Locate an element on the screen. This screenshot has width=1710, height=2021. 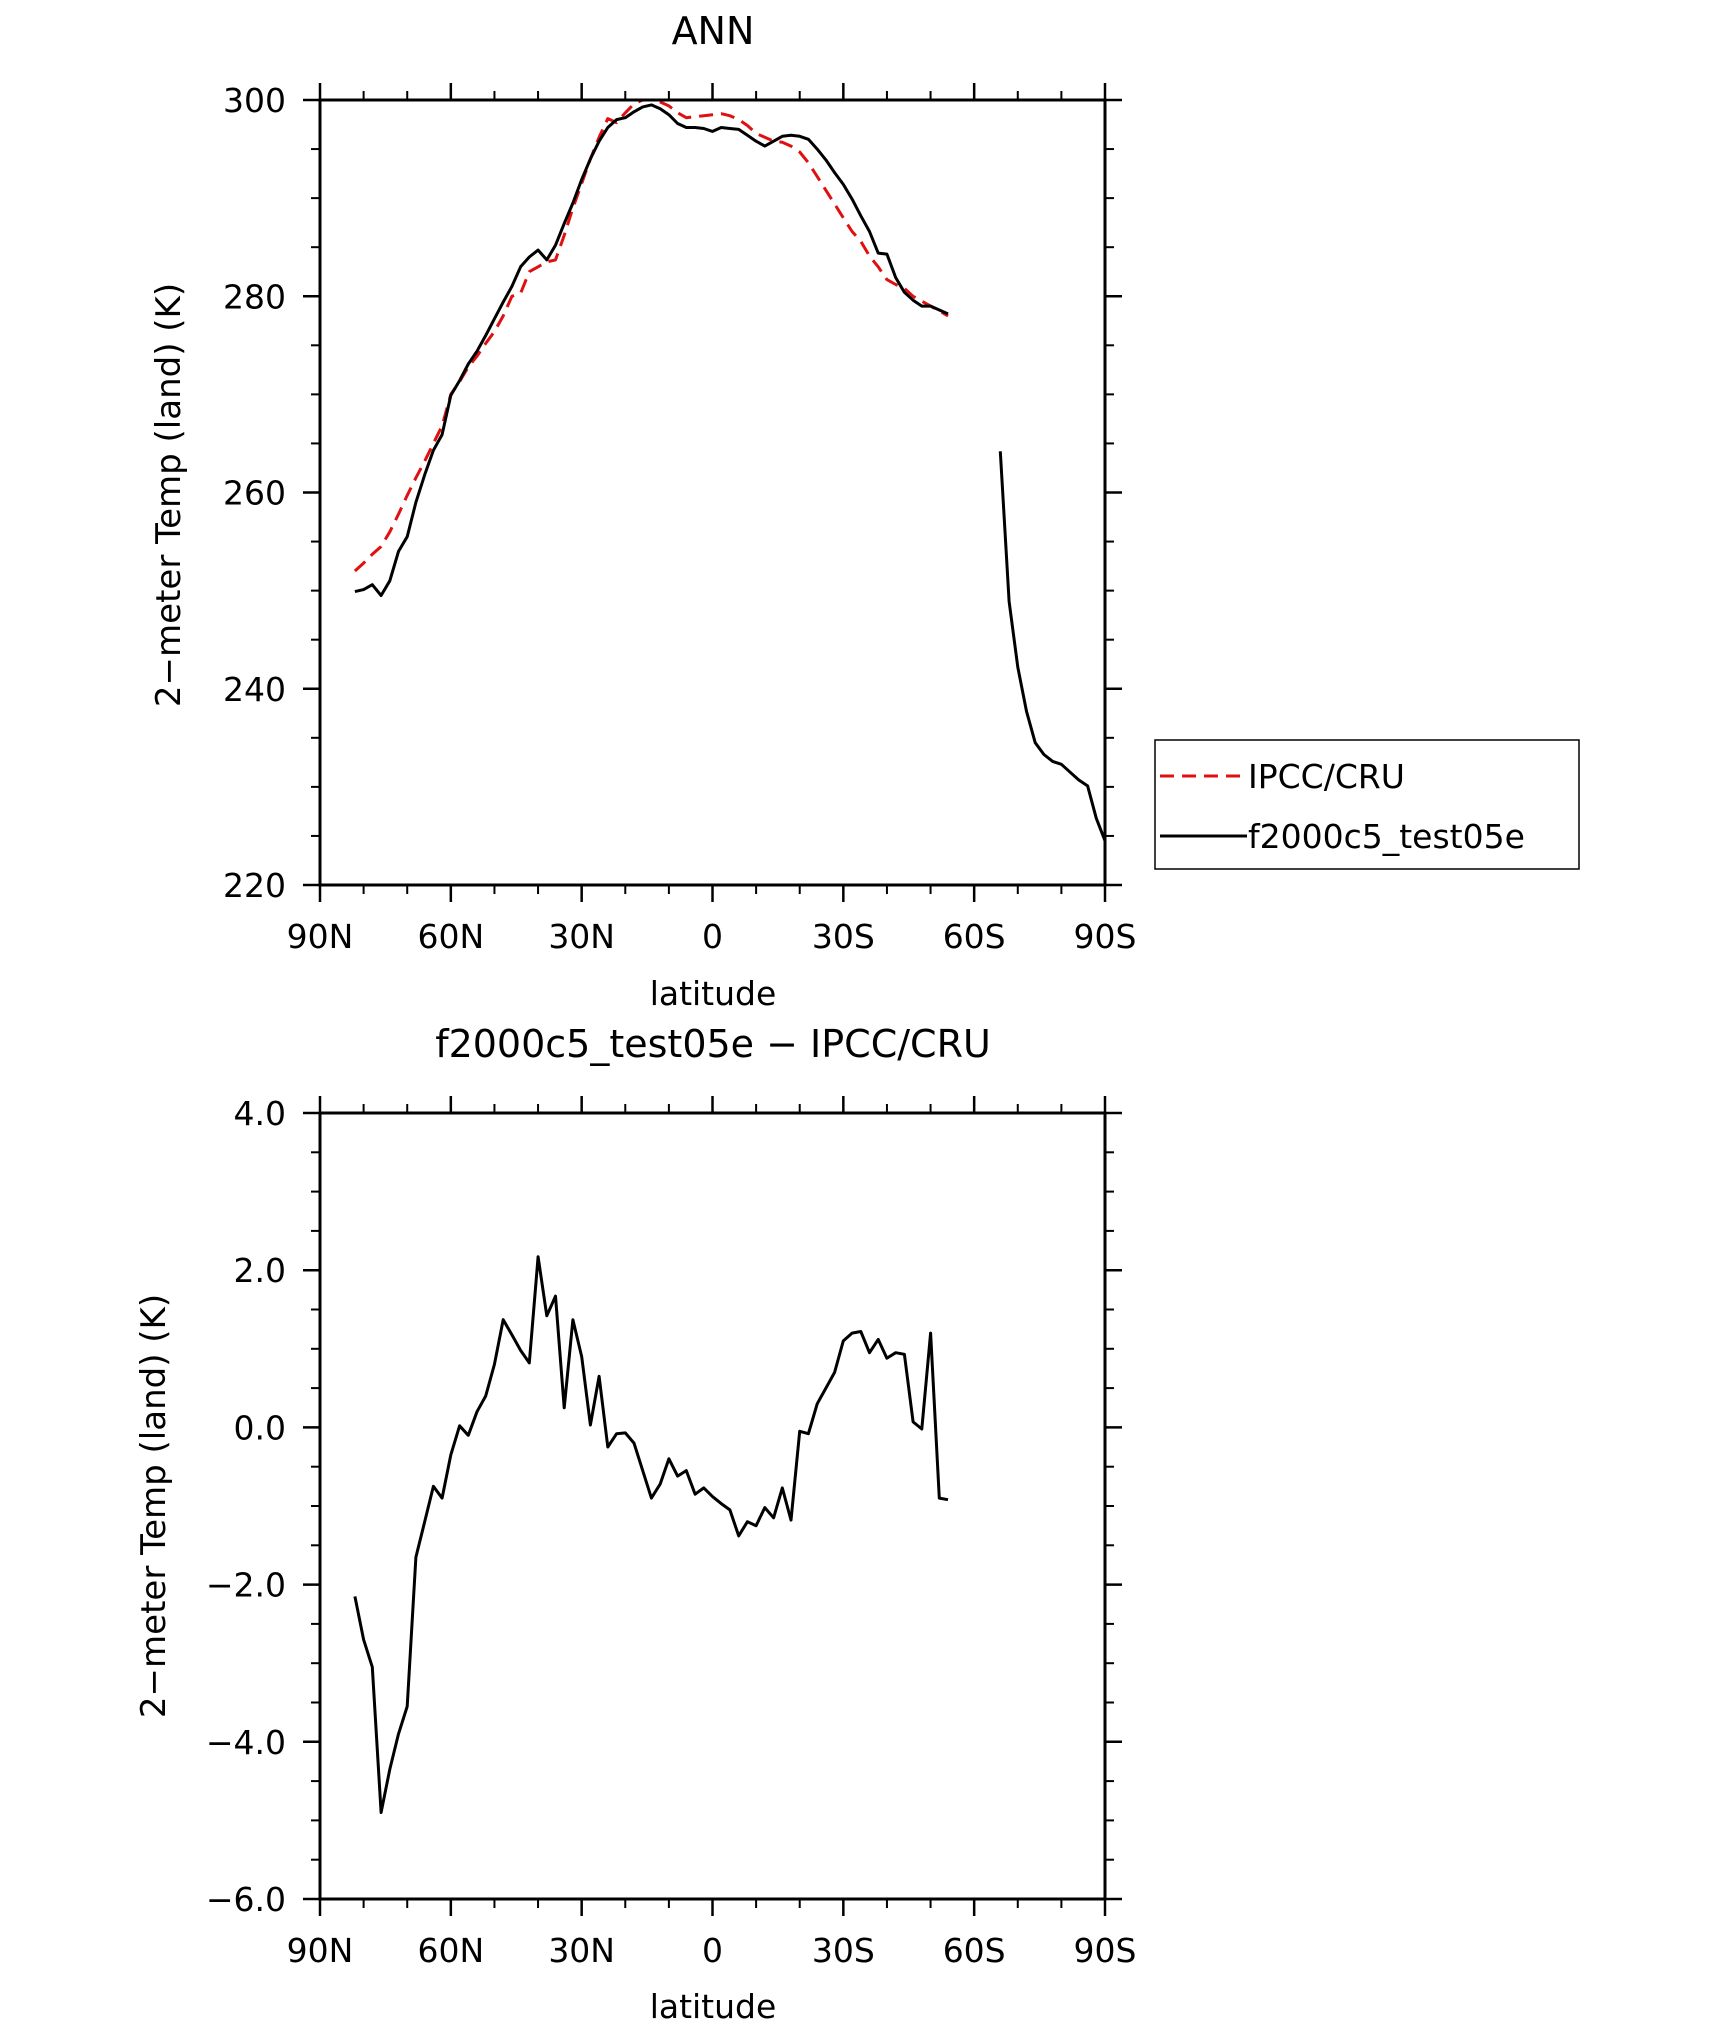
top-x-tick-label: 60S is located at coordinates (974, 936).